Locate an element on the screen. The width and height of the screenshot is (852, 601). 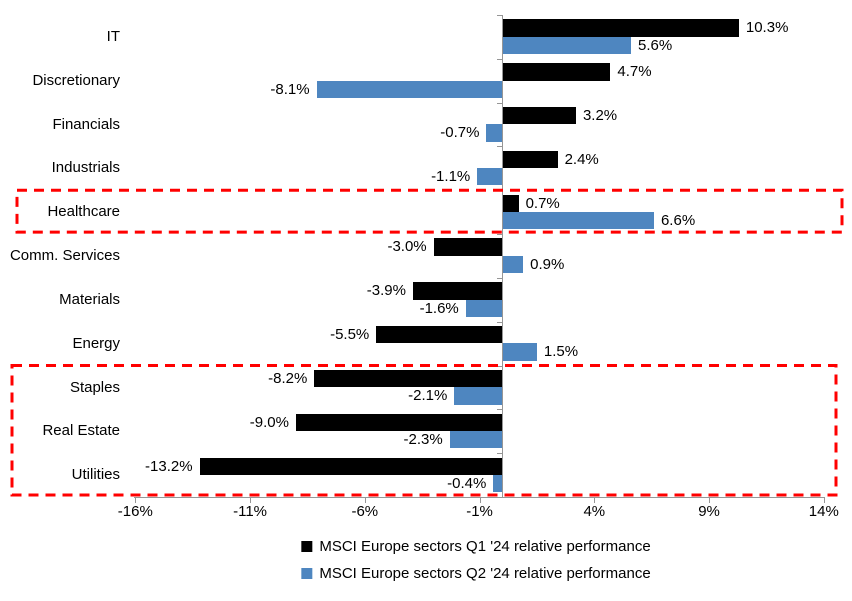
data-label: -8.2% is located at coordinates (288, 378).